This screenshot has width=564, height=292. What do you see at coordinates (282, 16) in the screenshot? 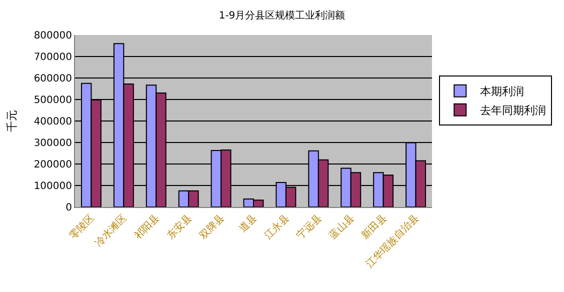
I see `chart-title: 1-9月分县区规模工业利润额` at bounding box center [282, 16].